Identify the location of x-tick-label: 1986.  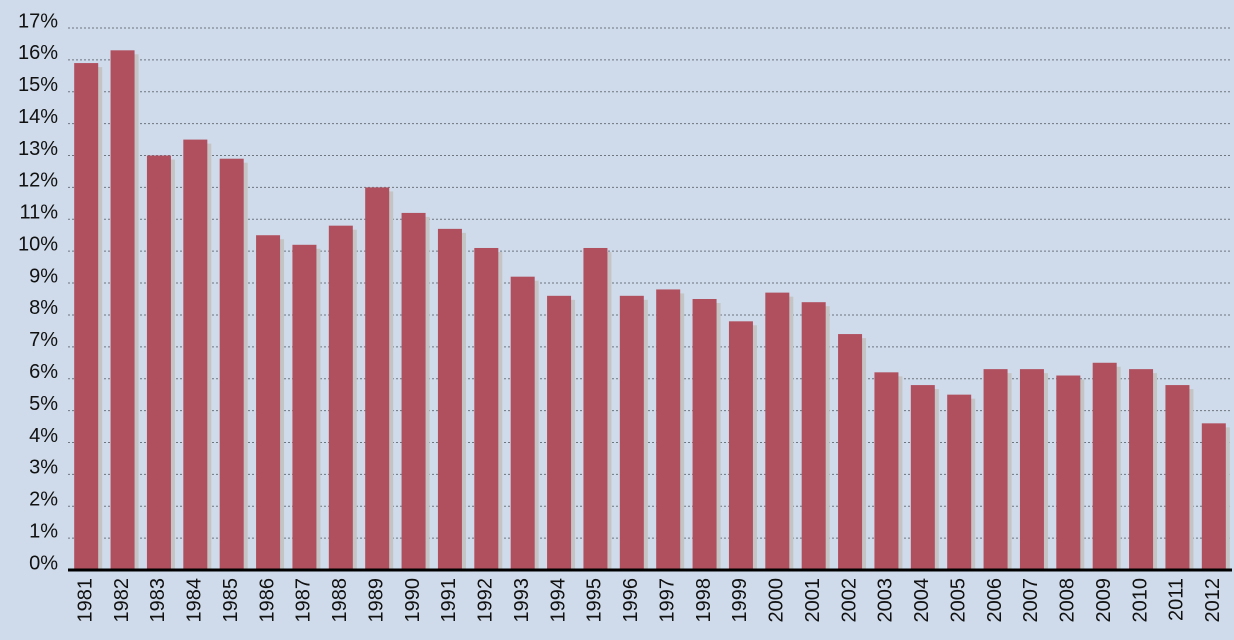
(267, 600).